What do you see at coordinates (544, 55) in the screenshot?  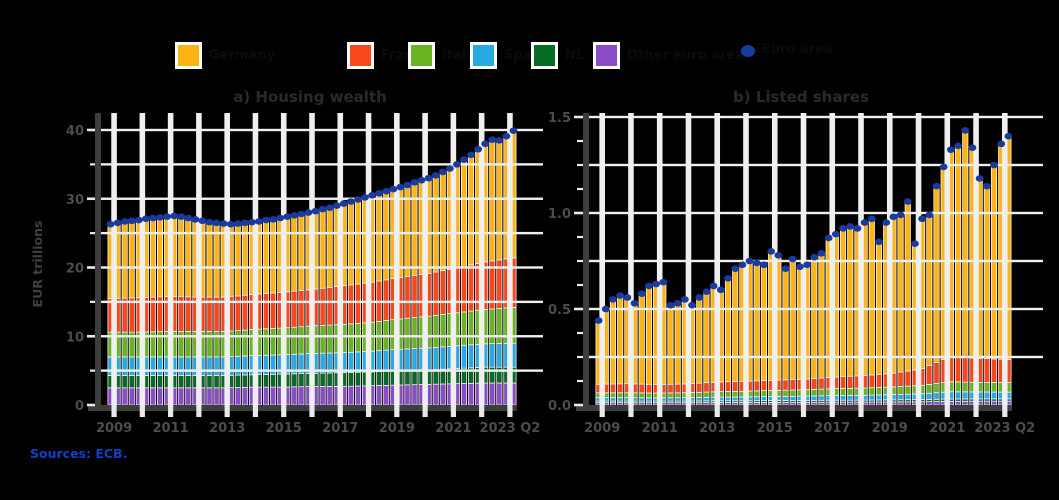 I see `legend-swatch-darkgreen` at bounding box center [544, 55].